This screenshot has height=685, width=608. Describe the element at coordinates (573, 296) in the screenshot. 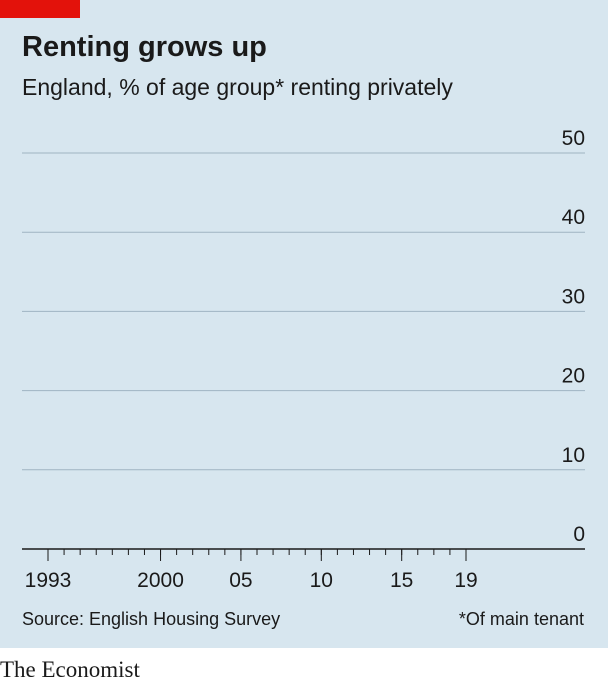

I see `y-tick-label: 30` at that location.